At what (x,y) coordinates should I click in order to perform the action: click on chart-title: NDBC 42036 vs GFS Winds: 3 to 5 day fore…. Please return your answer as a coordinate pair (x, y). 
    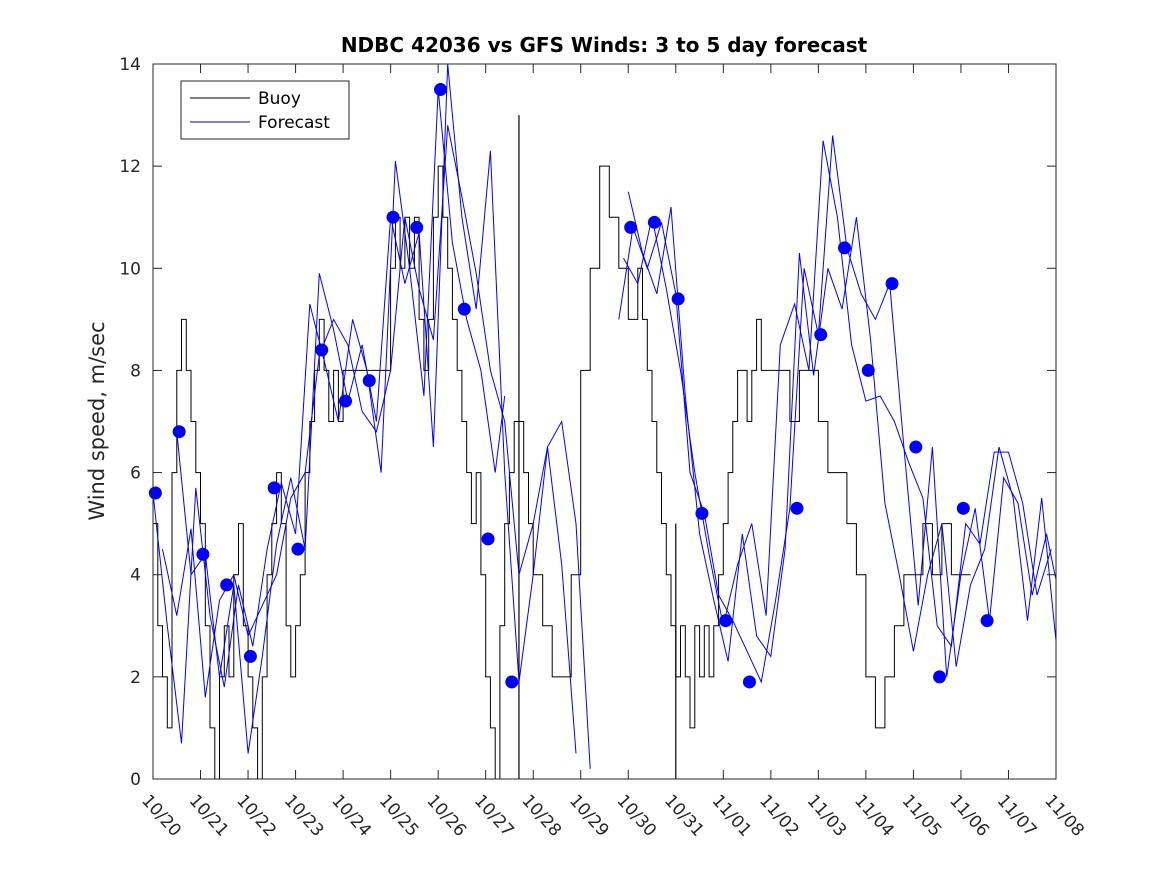
    Looking at the image, I should click on (604, 45).